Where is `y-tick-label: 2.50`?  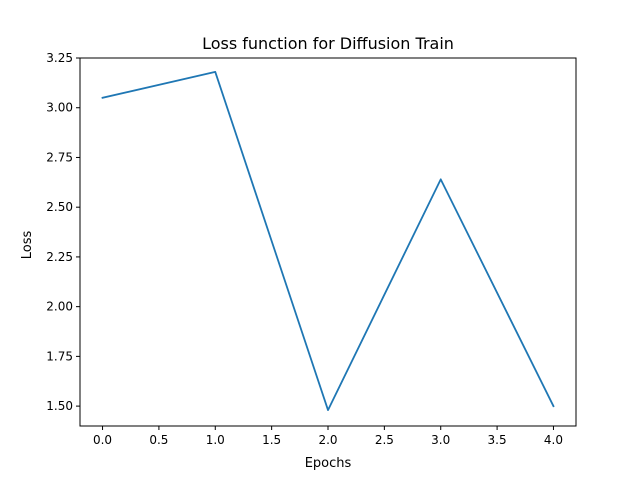
y-tick-label: 2.50 is located at coordinates (59, 207).